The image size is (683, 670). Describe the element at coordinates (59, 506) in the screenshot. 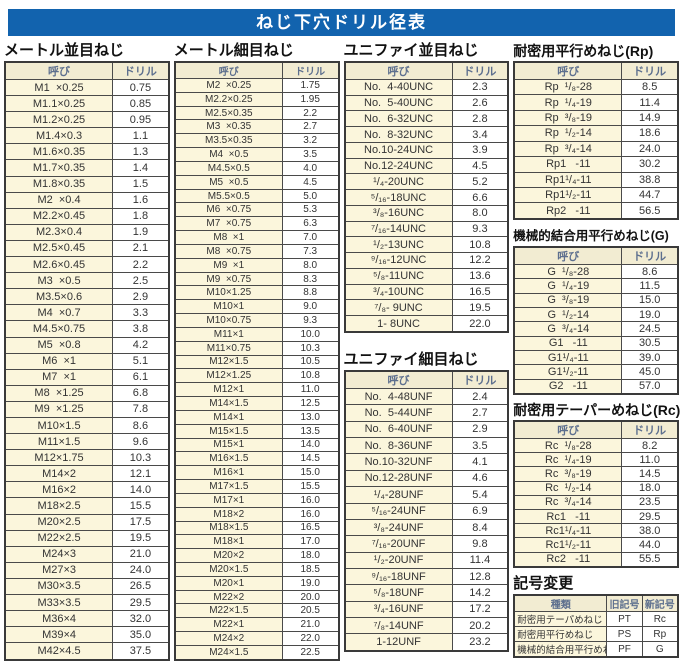

I see `thread-name-cell: M18×2.5` at that location.